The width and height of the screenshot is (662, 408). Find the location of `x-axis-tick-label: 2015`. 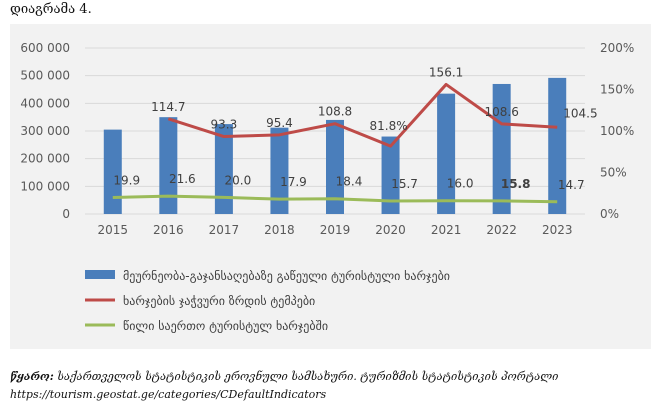

x-axis-tick-label: 2015 is located at coordinates (113, 230).